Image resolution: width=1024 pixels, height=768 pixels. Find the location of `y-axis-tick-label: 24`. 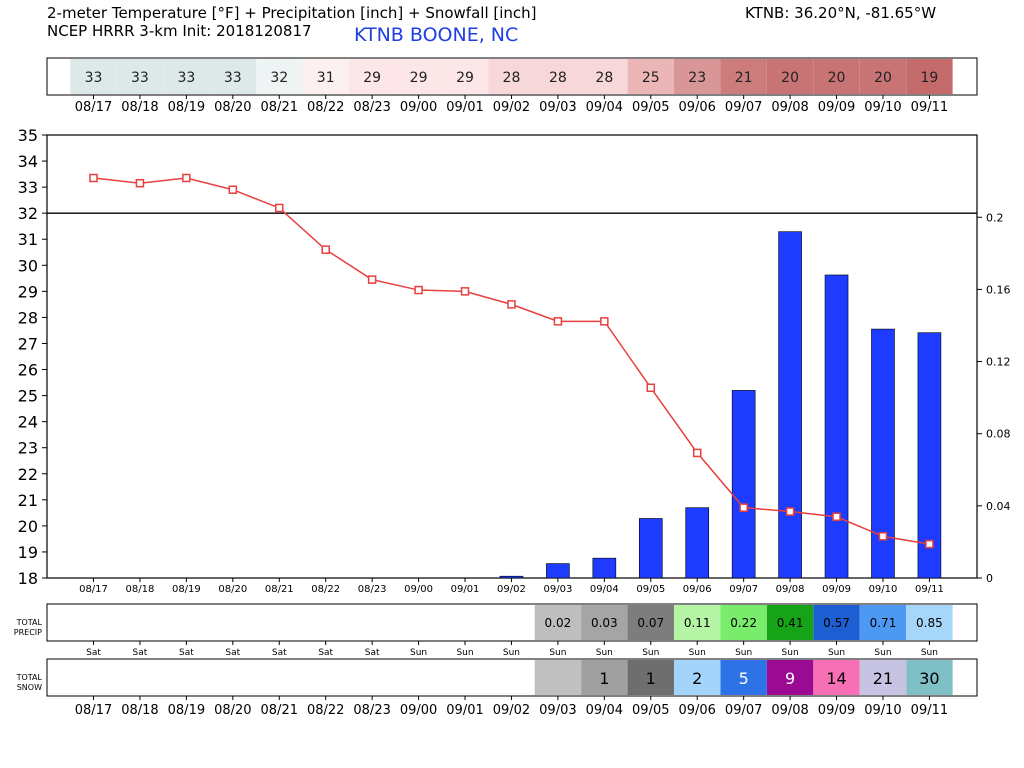

y-axis-tick-label: 24 is located at coordinates (28, 422).